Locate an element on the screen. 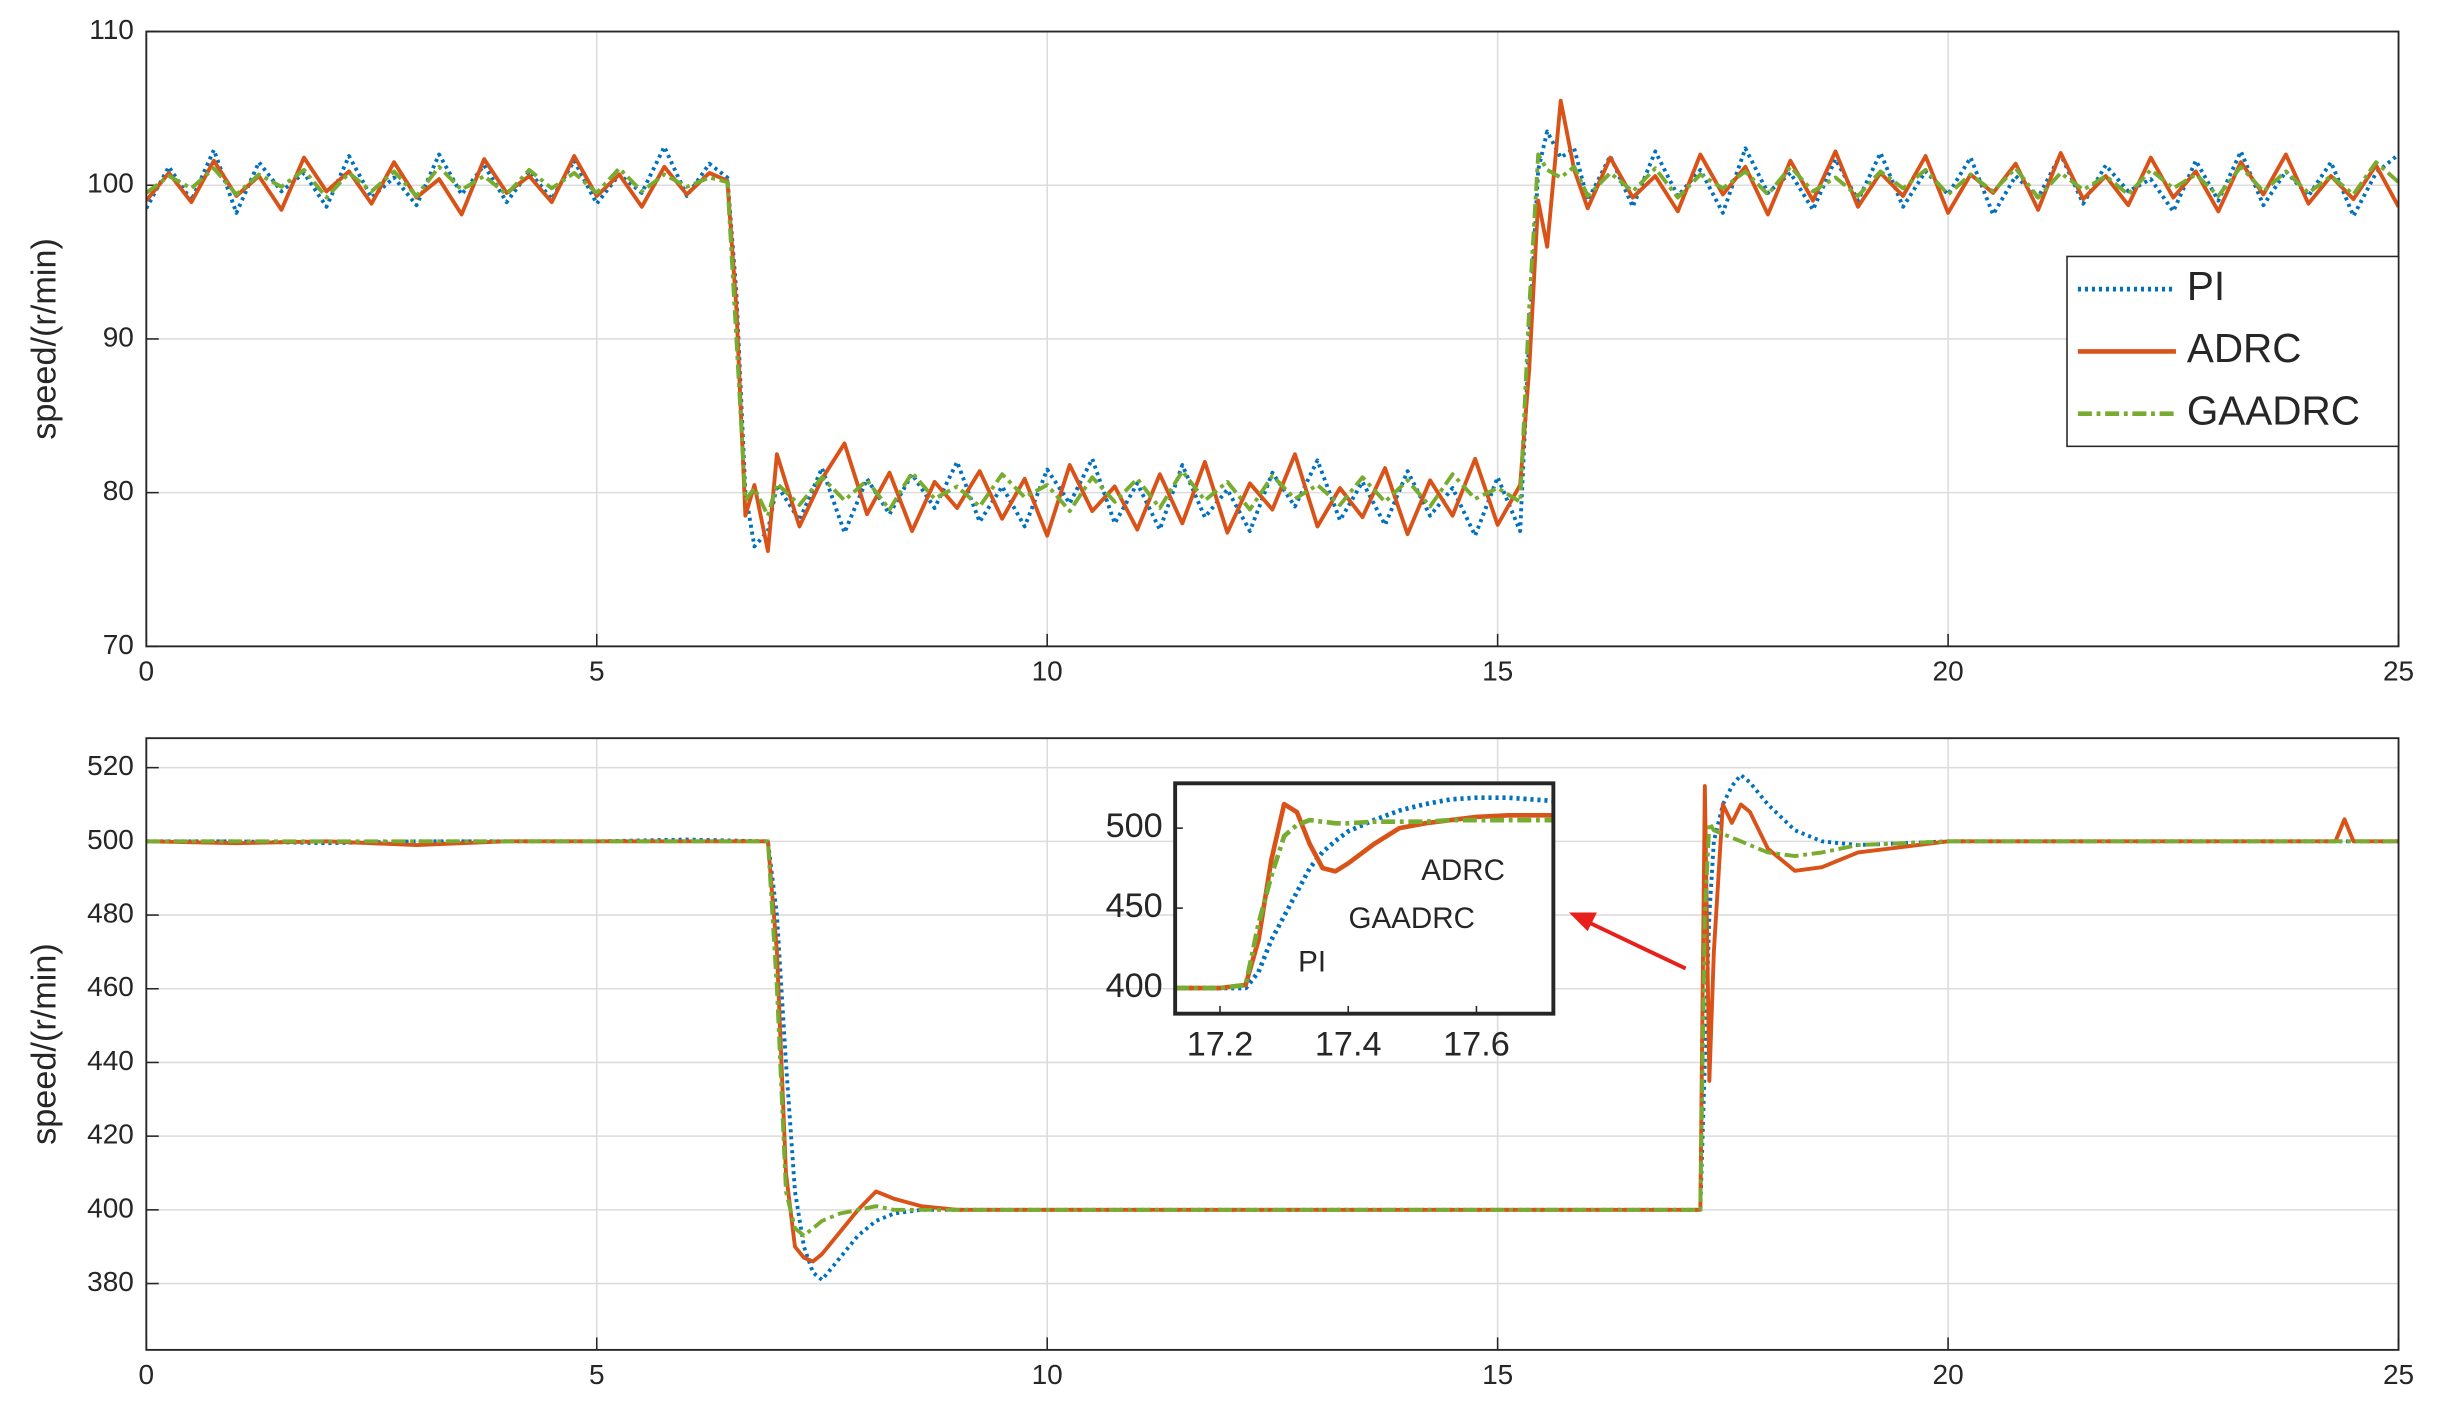 The image size is (2439, 1425). legend-label: ADRC is located at coordinates (2244, 348).